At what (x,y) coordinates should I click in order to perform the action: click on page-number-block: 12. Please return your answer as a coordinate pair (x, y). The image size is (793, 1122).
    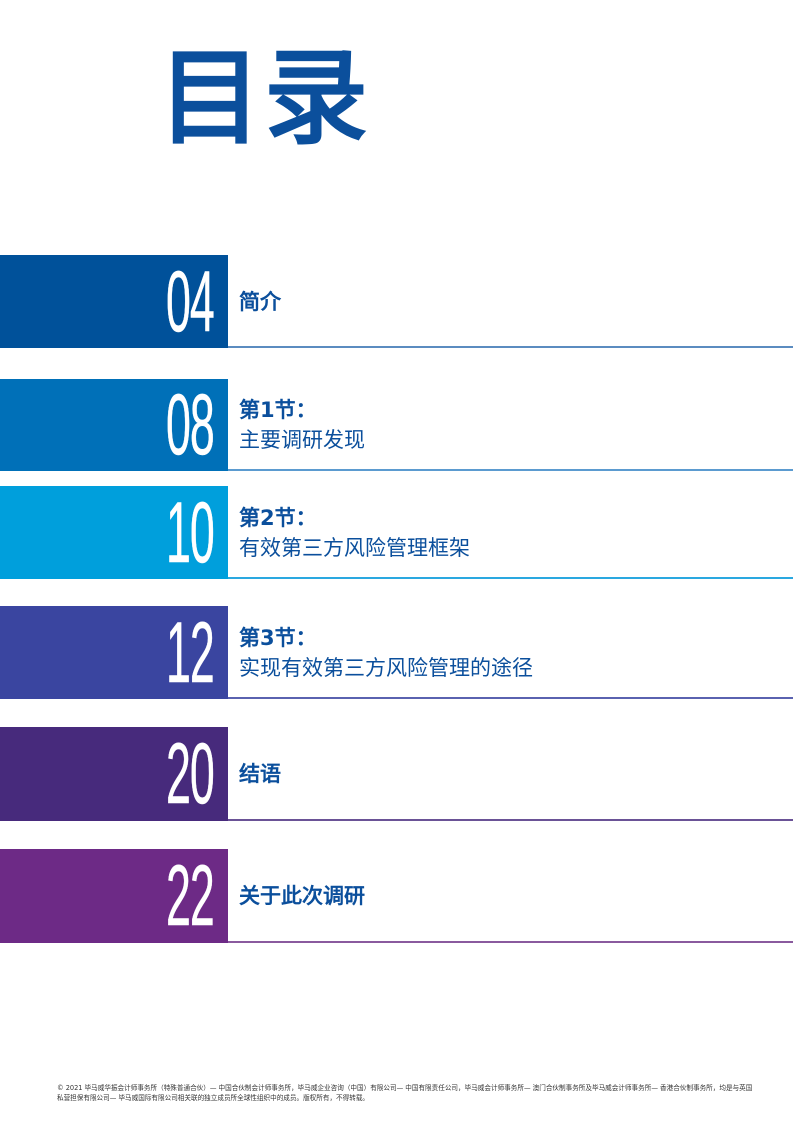
    Looking at the image, I should click on (114, 652).